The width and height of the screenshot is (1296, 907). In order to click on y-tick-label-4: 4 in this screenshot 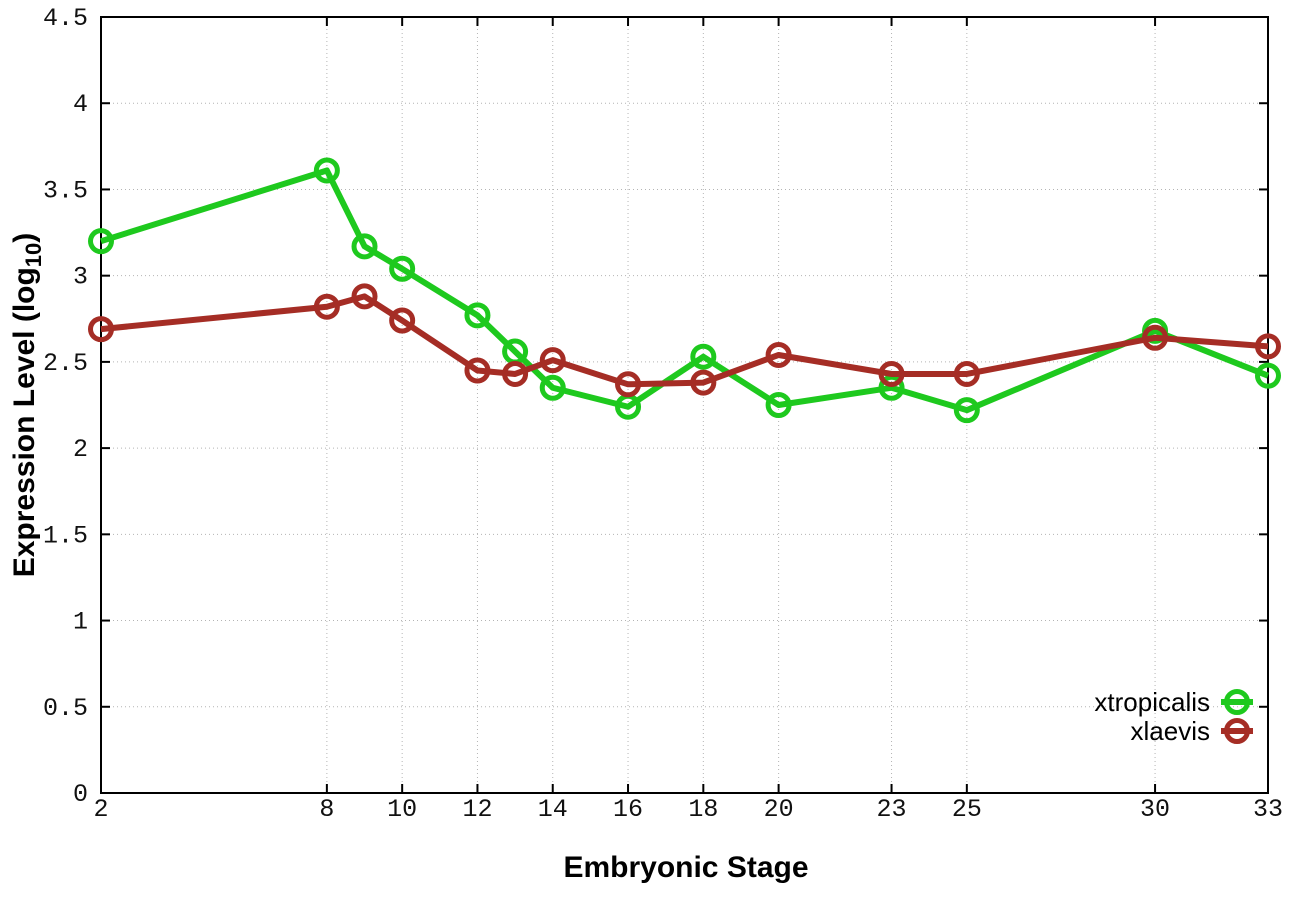, I will do `click(80, 104)`.